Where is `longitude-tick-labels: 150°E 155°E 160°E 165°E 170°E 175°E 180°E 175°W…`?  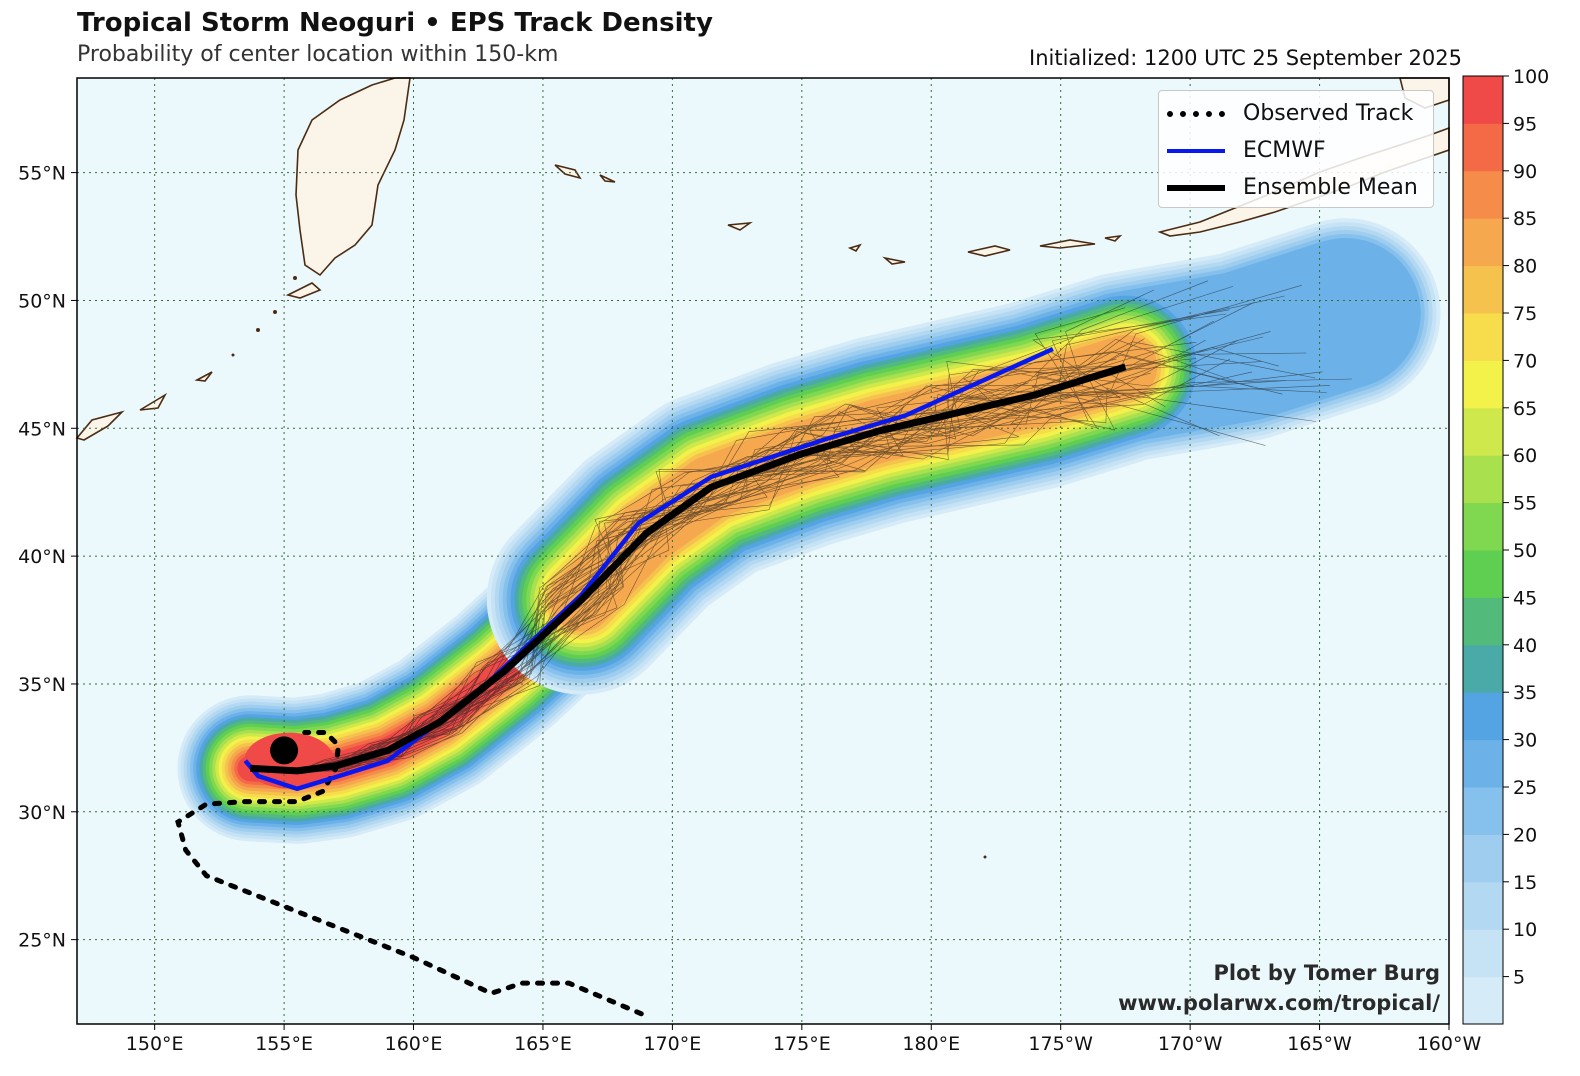
longitude-tick-labels: 150°E 155°E 160°E 165°E 170°E 175°E 180°E 175°W… is located at coordinates (804, 1039).